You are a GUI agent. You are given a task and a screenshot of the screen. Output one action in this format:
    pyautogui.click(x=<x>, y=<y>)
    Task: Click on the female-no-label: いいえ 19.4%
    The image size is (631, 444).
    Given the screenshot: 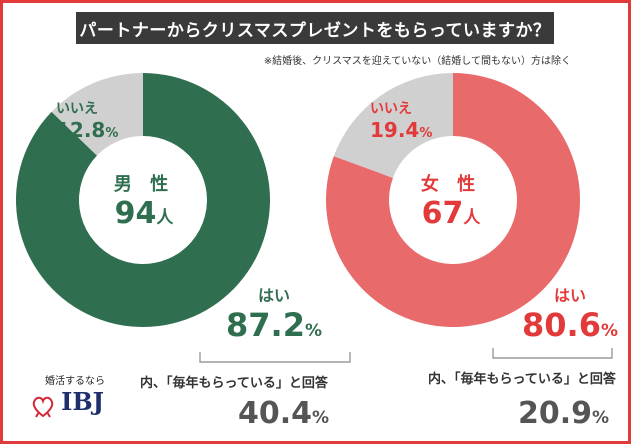 What is the action you would take?
    pyautogui.click(x=401, y=120)
    